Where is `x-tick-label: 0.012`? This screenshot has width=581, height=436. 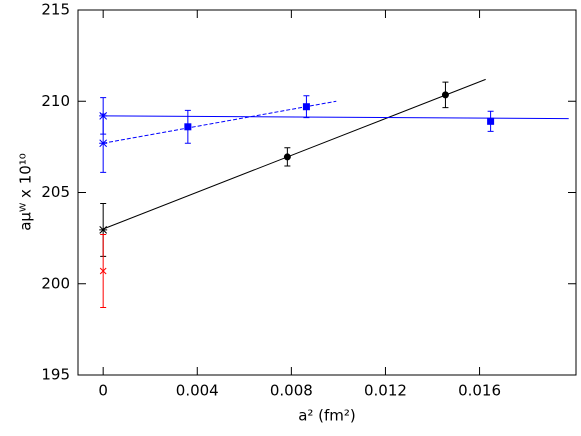
x-tick-label: 0.012 is located at coordinates (385, 391).